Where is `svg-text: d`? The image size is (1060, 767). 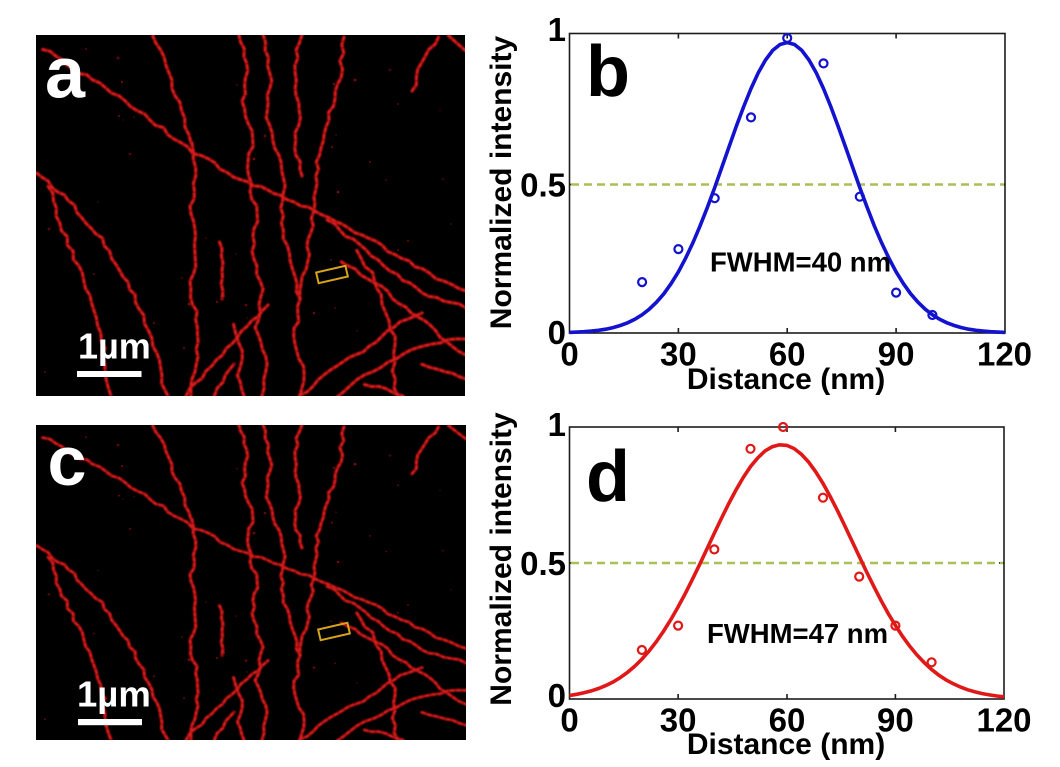
svg-text: d is located at coordinates (608, 477).